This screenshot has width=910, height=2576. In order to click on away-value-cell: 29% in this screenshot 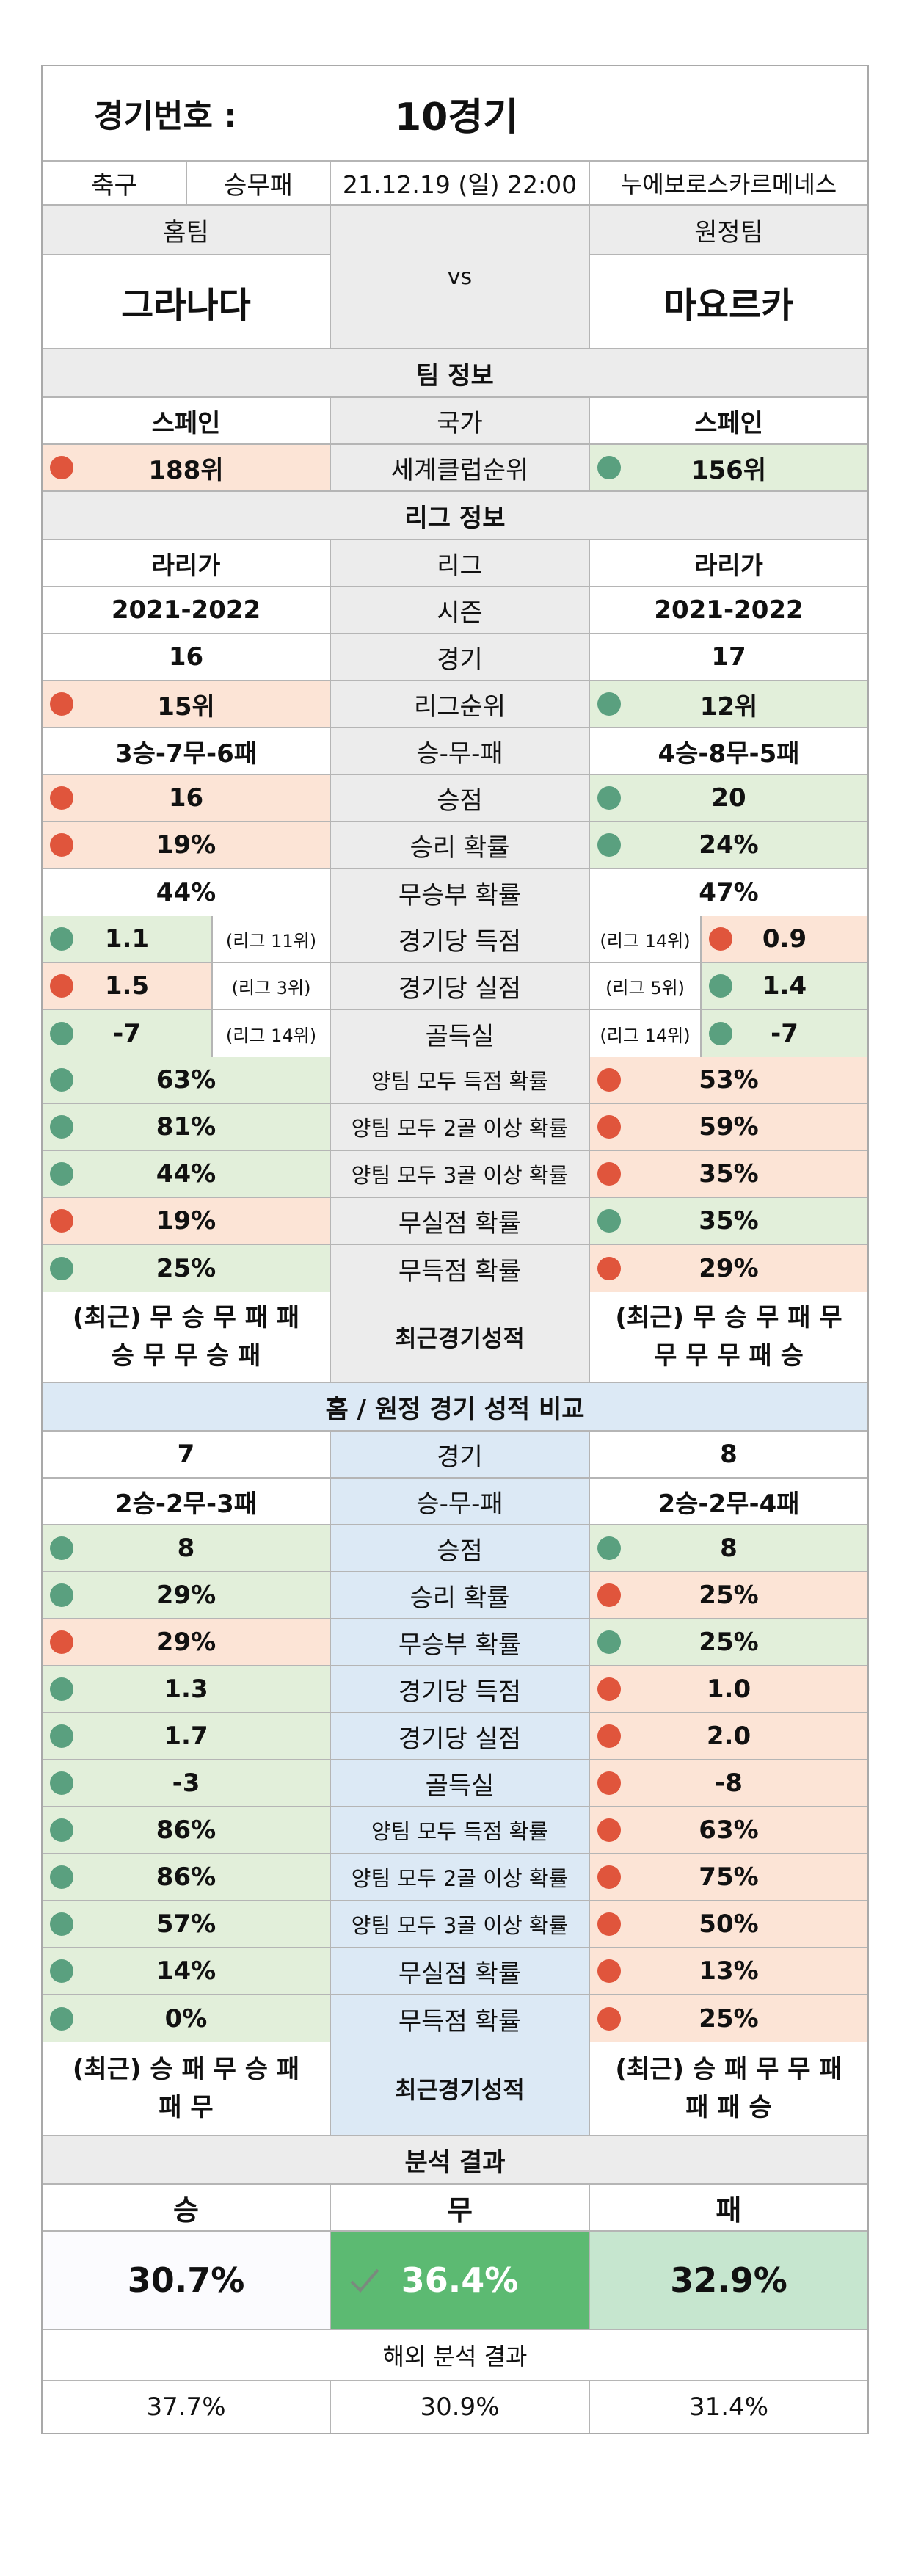, I will do `click(728, 1268)`.